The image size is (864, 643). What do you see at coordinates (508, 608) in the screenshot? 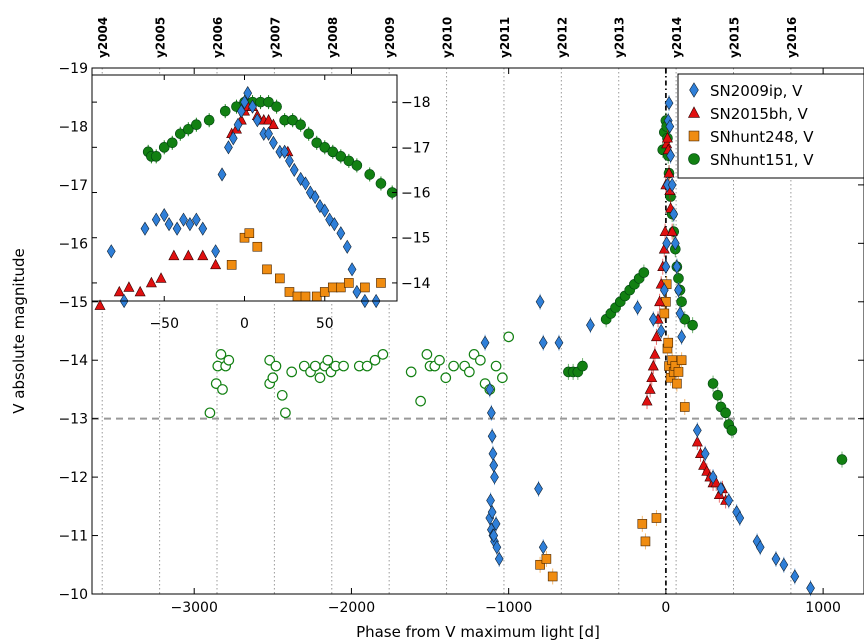
I see `x-tick-label: −1000` at bounding box center [508, 608].